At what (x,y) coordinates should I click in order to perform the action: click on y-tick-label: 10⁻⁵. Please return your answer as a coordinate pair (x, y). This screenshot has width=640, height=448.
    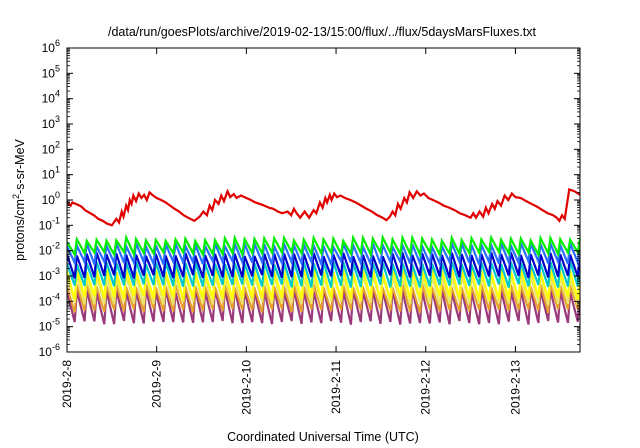
    Looking at the image, I should click on (49, 325).